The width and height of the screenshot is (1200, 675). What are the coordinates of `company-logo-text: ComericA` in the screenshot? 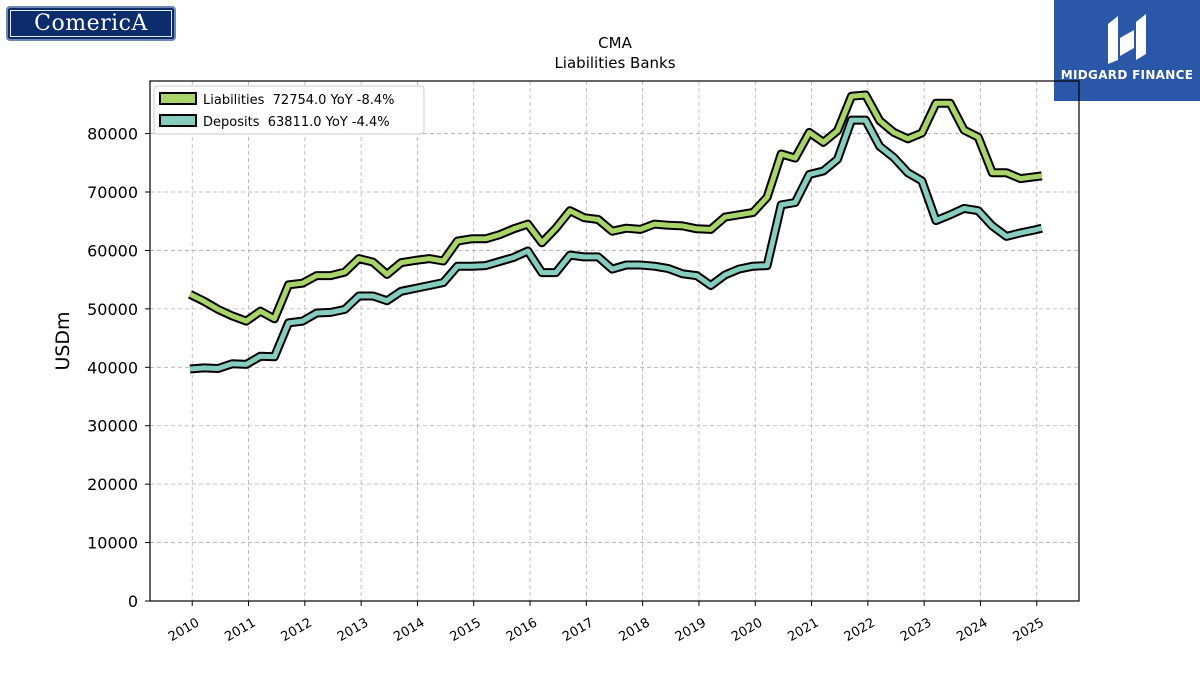 It's located at (91, 23).